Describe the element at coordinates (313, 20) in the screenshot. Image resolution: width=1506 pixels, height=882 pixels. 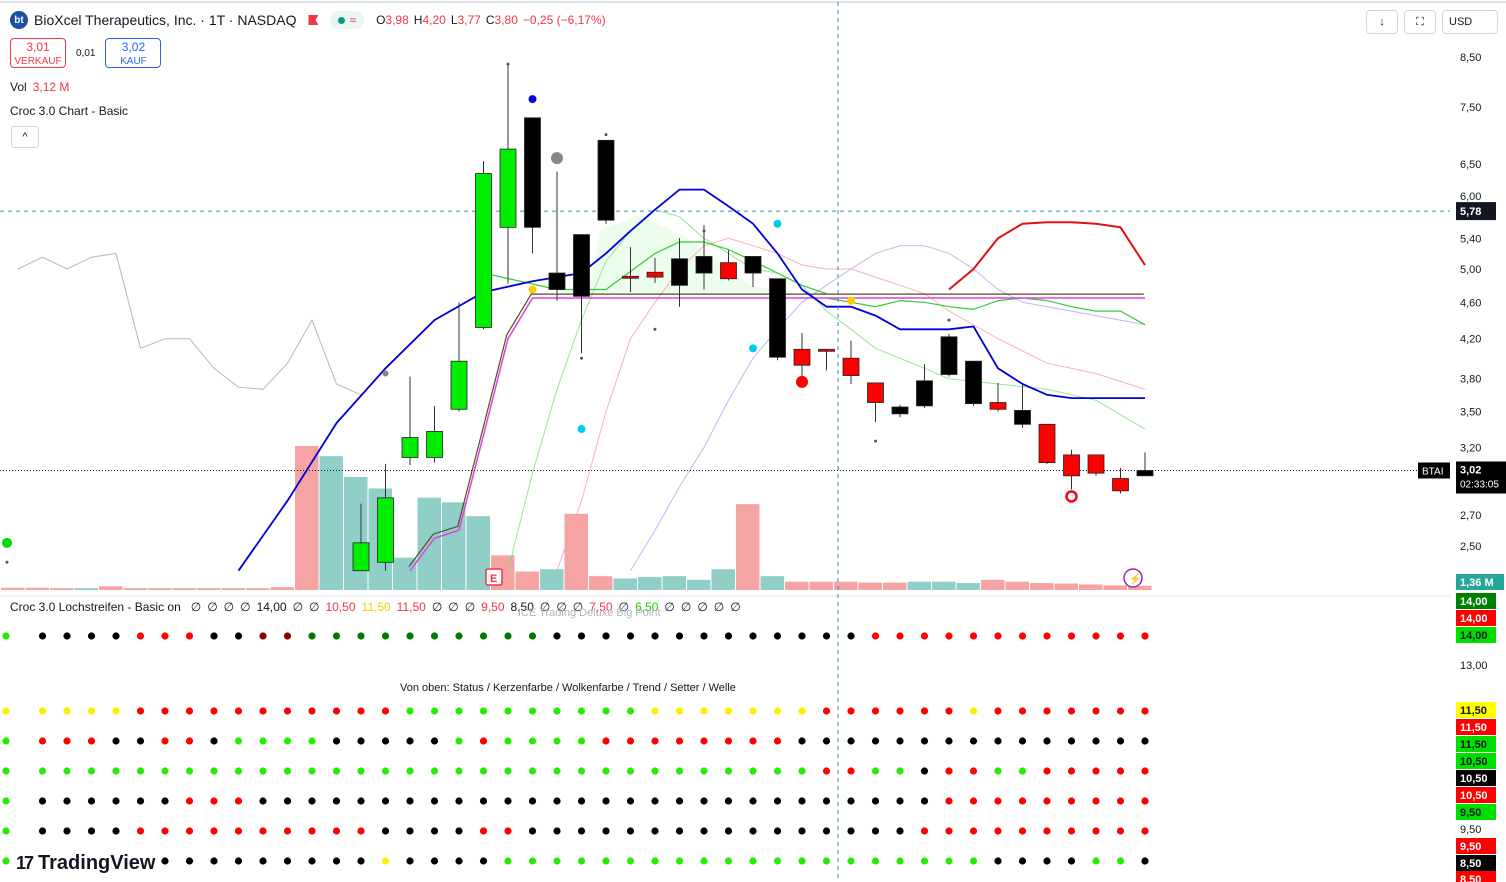
I see `flag-icon` at that location.